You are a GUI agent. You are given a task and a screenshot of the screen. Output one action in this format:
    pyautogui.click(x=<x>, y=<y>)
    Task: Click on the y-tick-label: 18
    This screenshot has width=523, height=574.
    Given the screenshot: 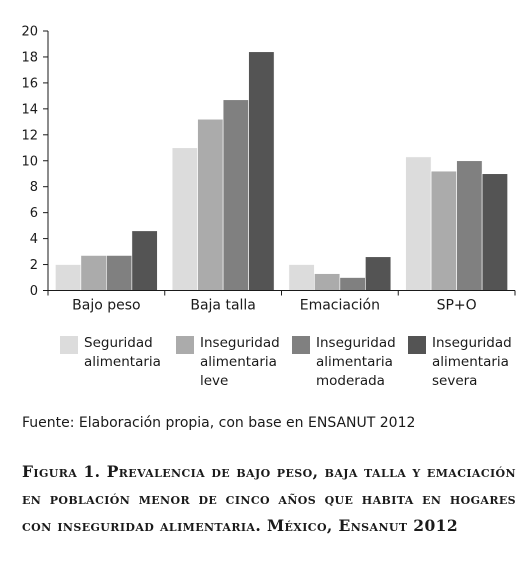 What is the action you would take?
    pyautogui.click(x=29, y=57)
    